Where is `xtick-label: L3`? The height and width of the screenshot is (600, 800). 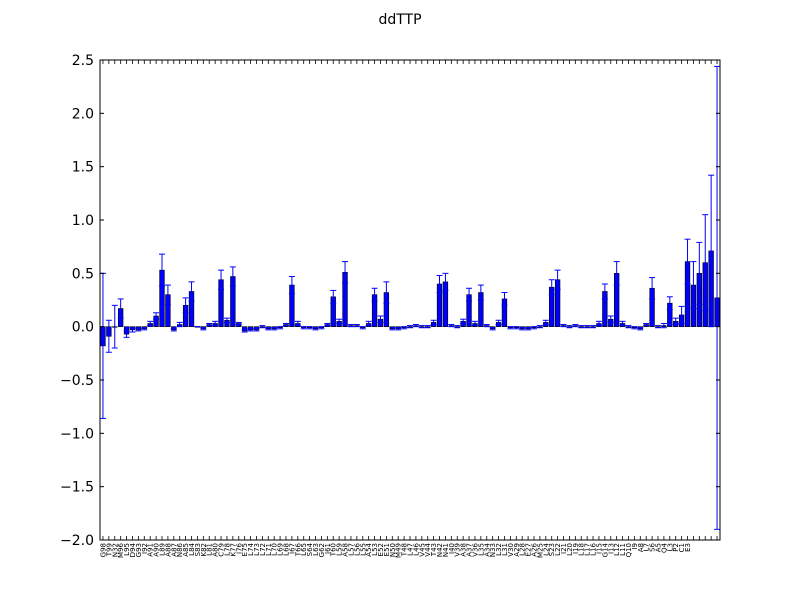
xtick-label: L3 is located at coordinates (670, 547).